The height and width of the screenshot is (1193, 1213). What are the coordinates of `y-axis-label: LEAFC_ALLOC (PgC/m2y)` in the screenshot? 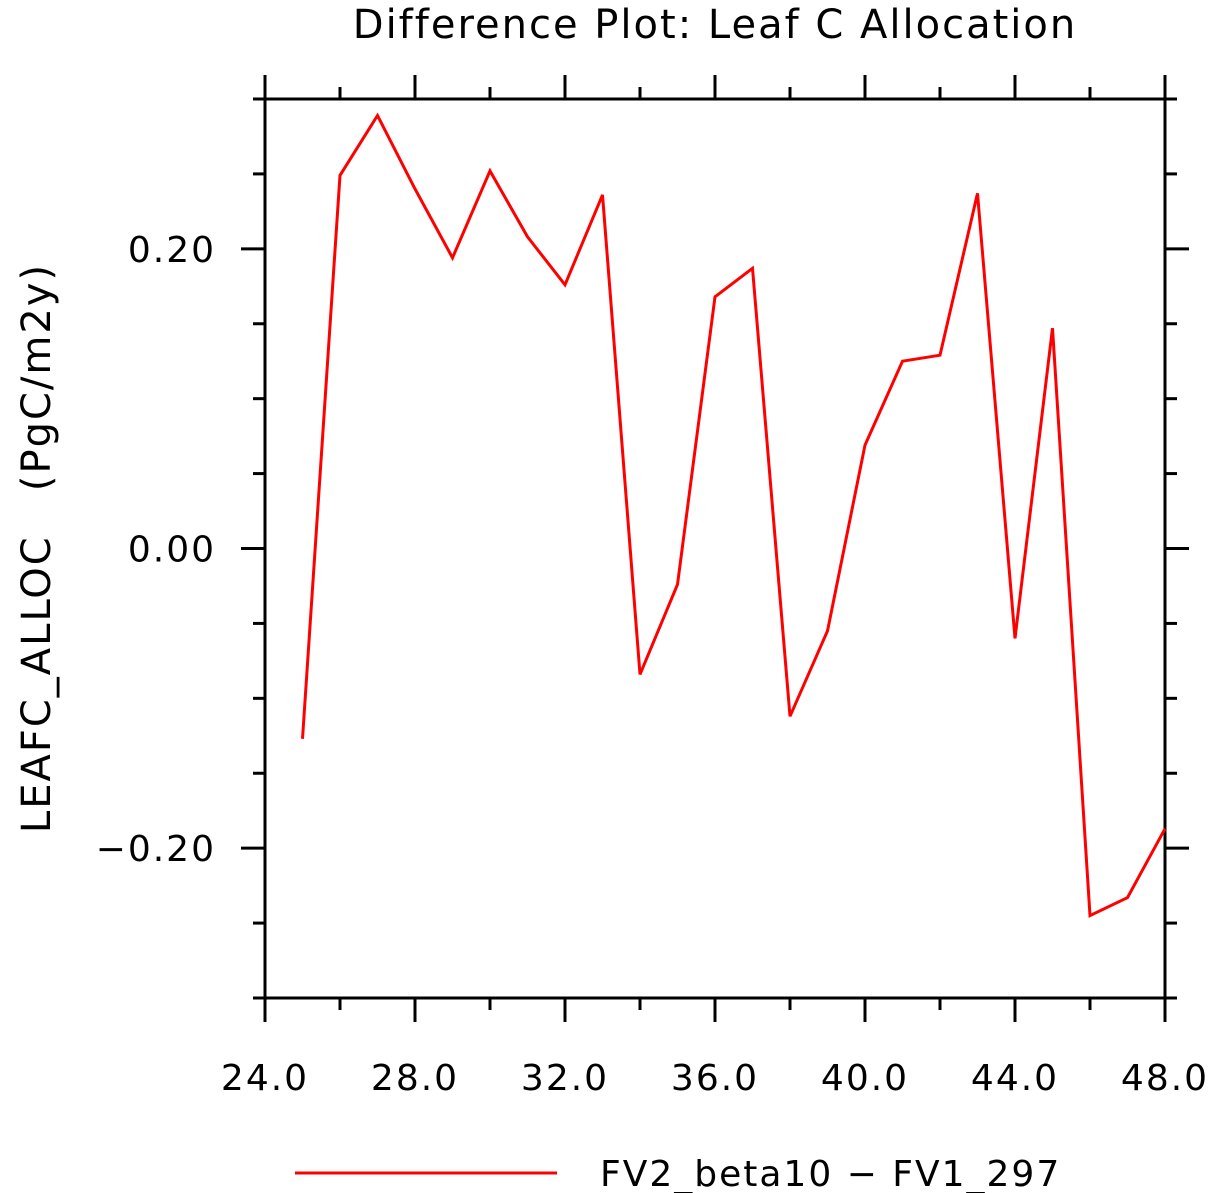 It's located at (37, 548).